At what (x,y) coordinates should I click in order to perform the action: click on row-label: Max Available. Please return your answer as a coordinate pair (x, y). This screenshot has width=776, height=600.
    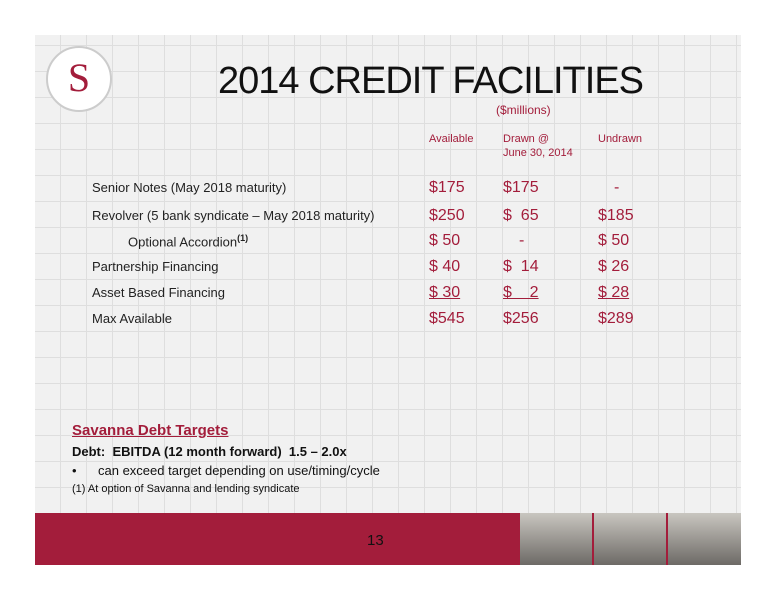
    Looking at the image, I should click on (132, 318).